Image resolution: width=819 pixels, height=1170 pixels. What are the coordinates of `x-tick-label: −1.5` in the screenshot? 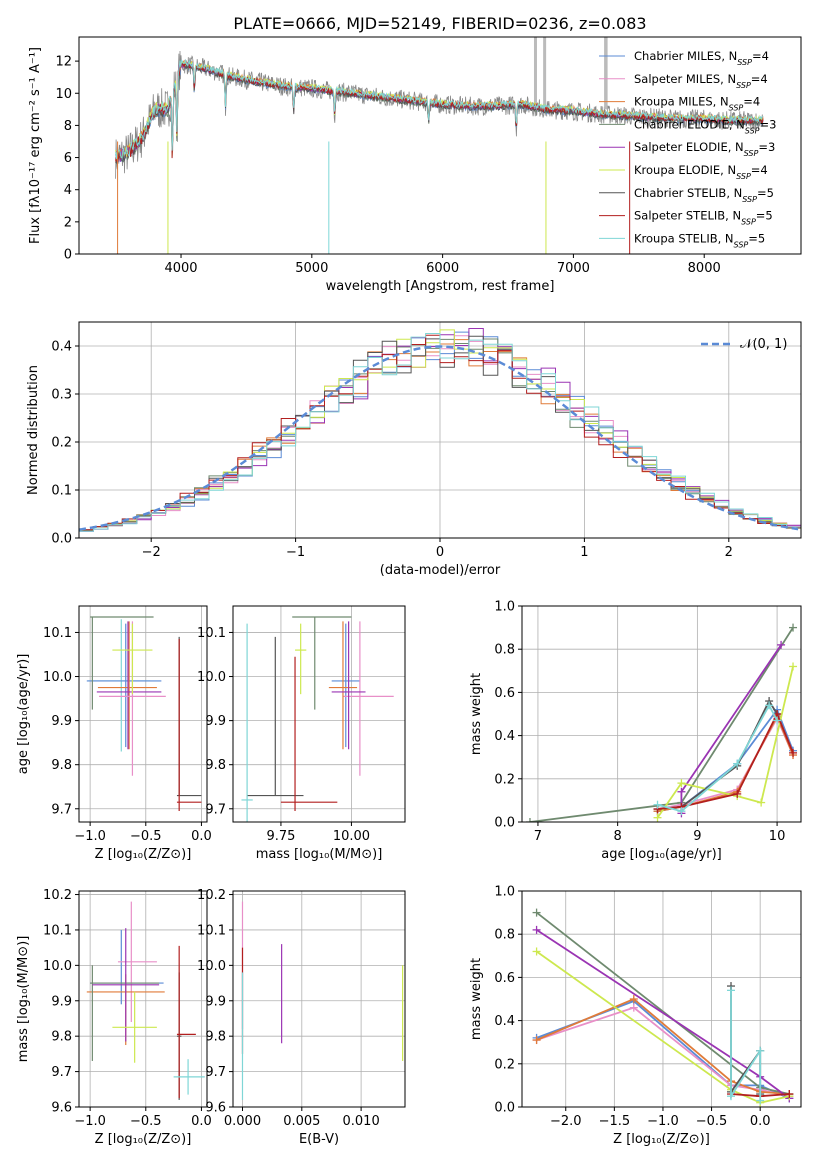 It's located at (615, 1121).